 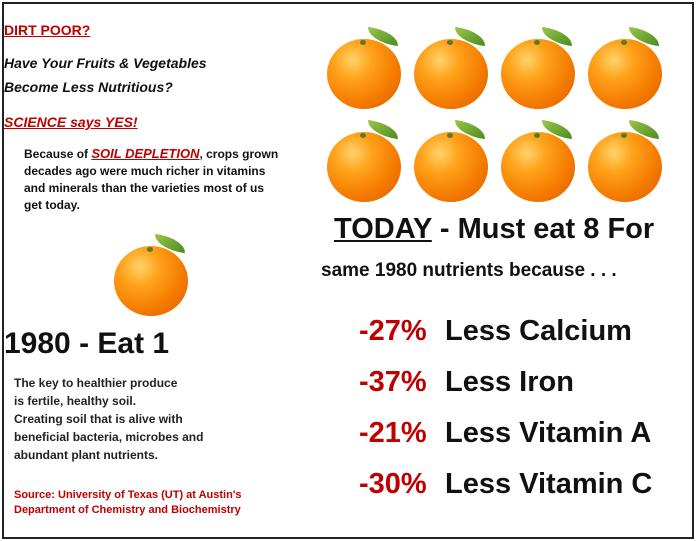 I want to click on stat-percent: -21%, so click(x=393, y=433).